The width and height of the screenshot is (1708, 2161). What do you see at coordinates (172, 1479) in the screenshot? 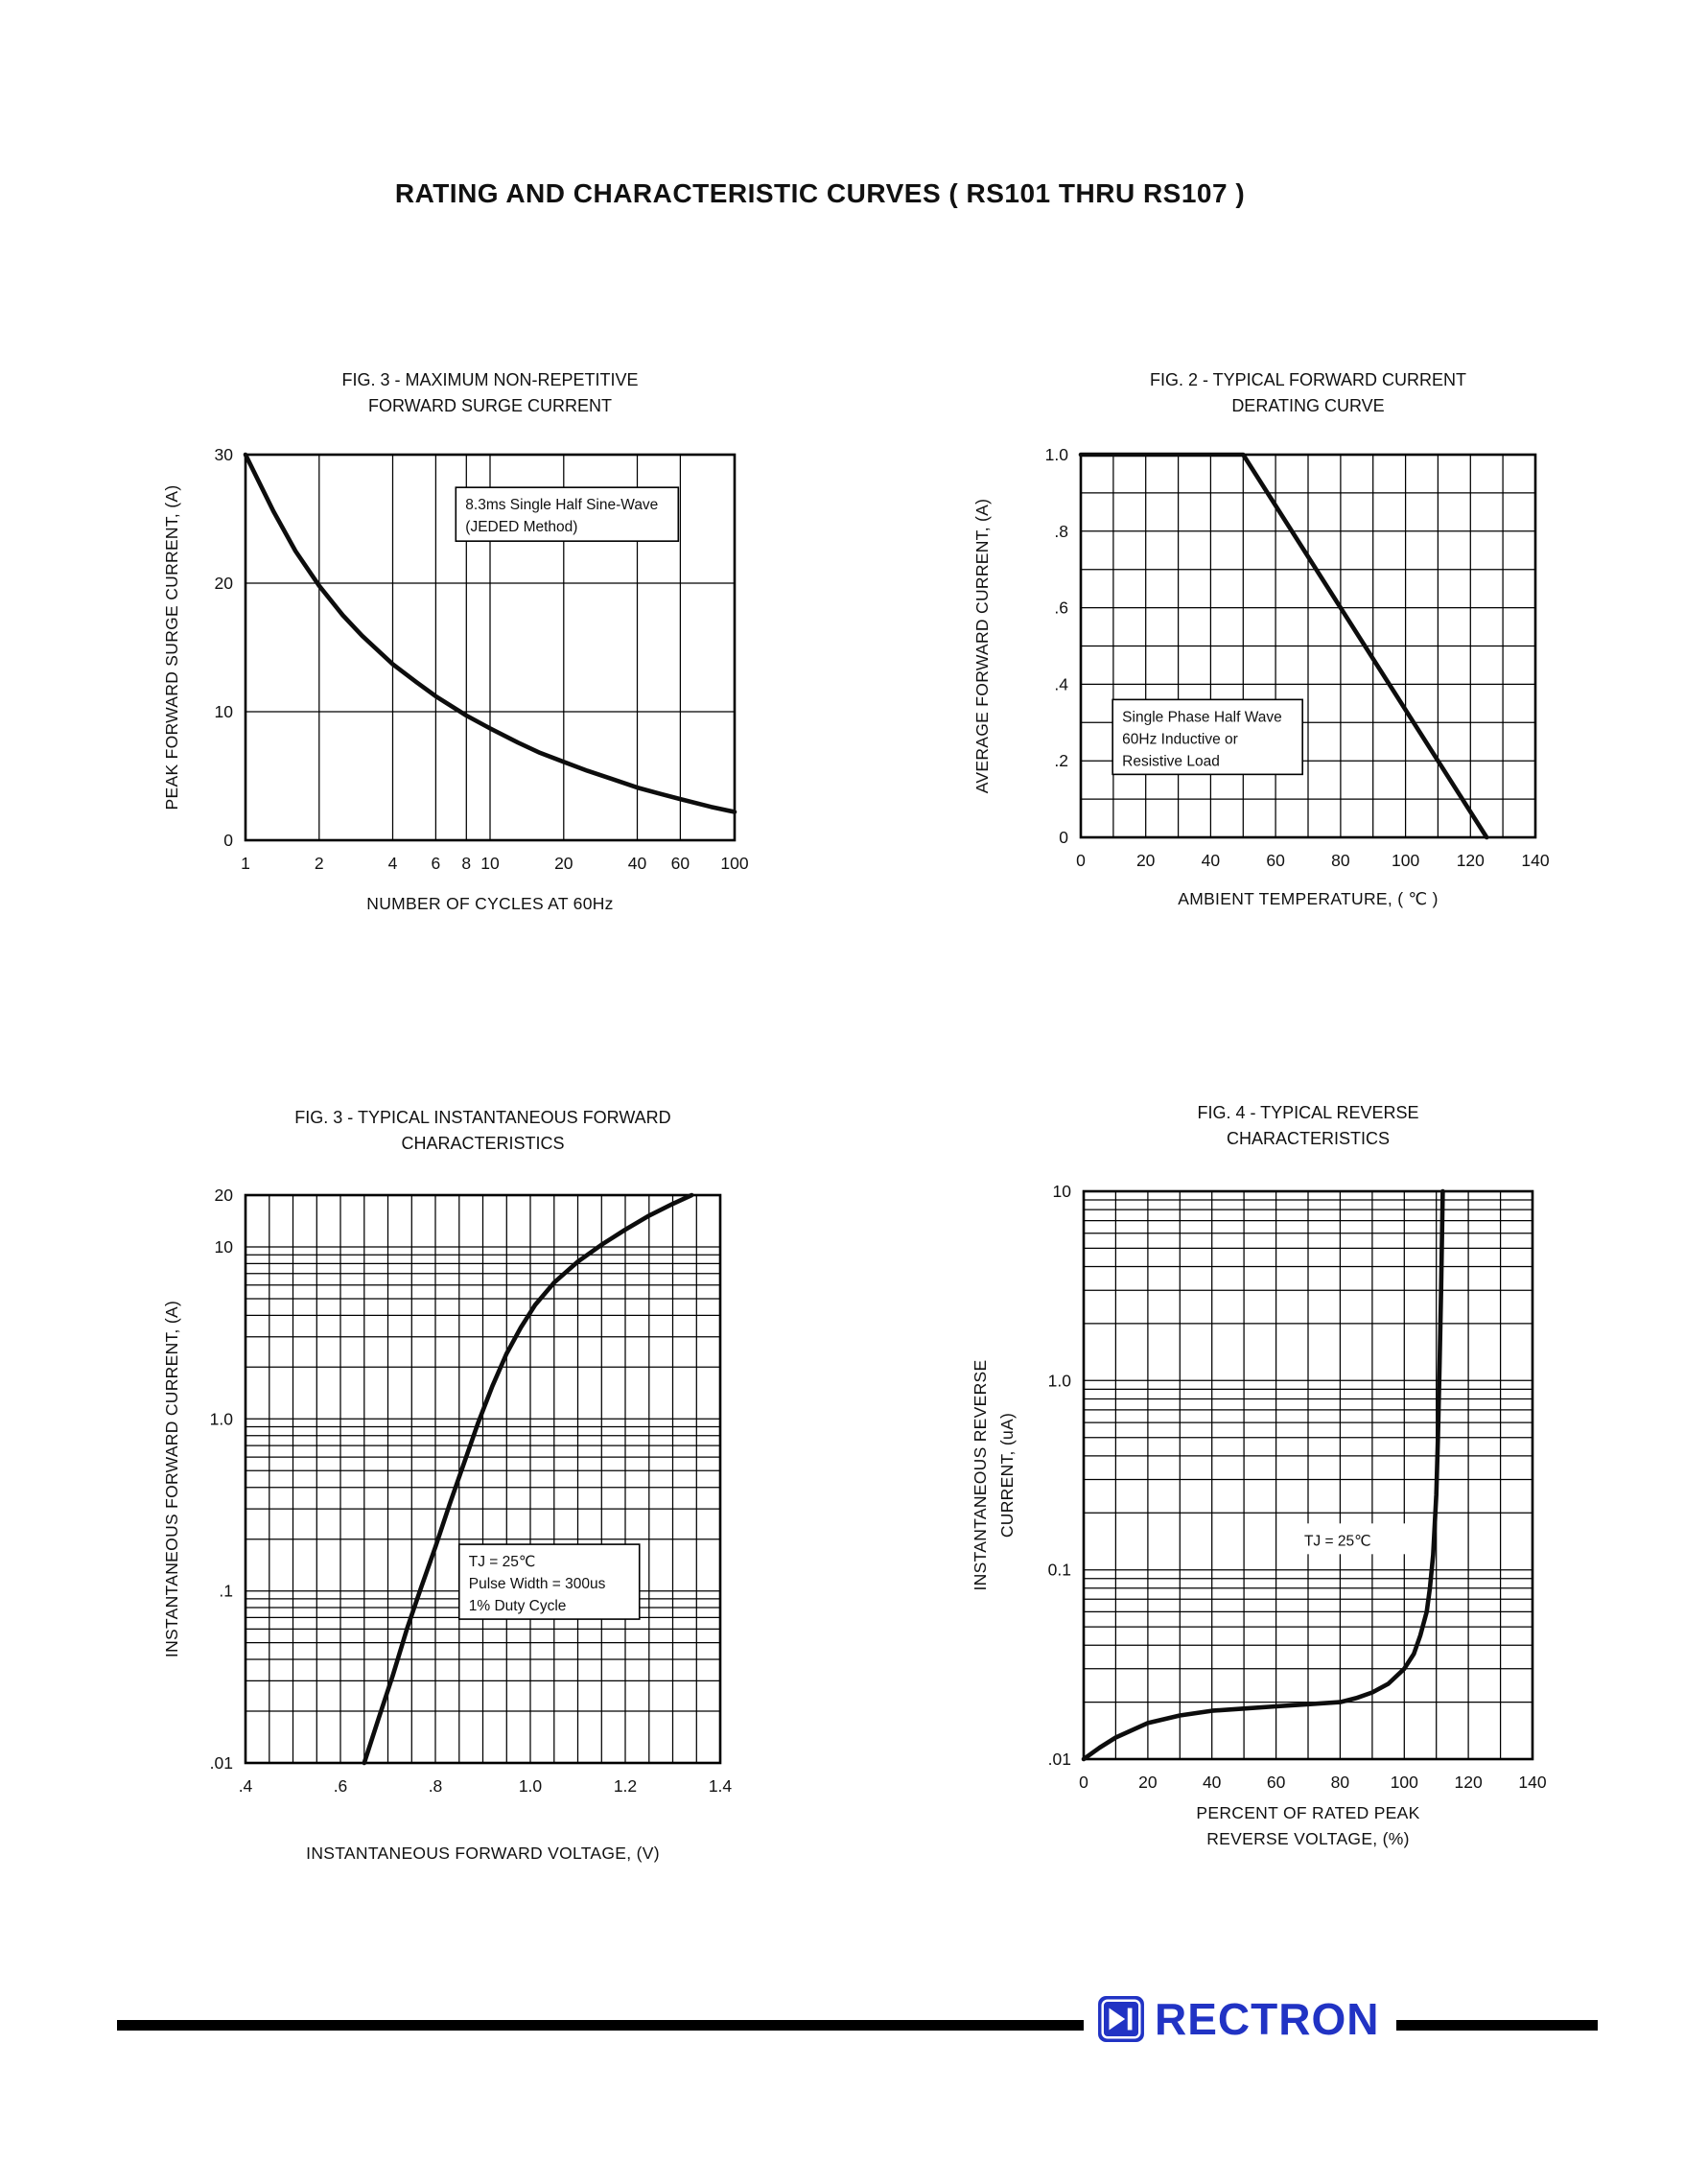
I see `svg-text:INSTANTANEOUS FORWARD CURRENT,: INSTANTANEOUS FORWARD CURRENT, (A)` at bounding box center [172, 1479].